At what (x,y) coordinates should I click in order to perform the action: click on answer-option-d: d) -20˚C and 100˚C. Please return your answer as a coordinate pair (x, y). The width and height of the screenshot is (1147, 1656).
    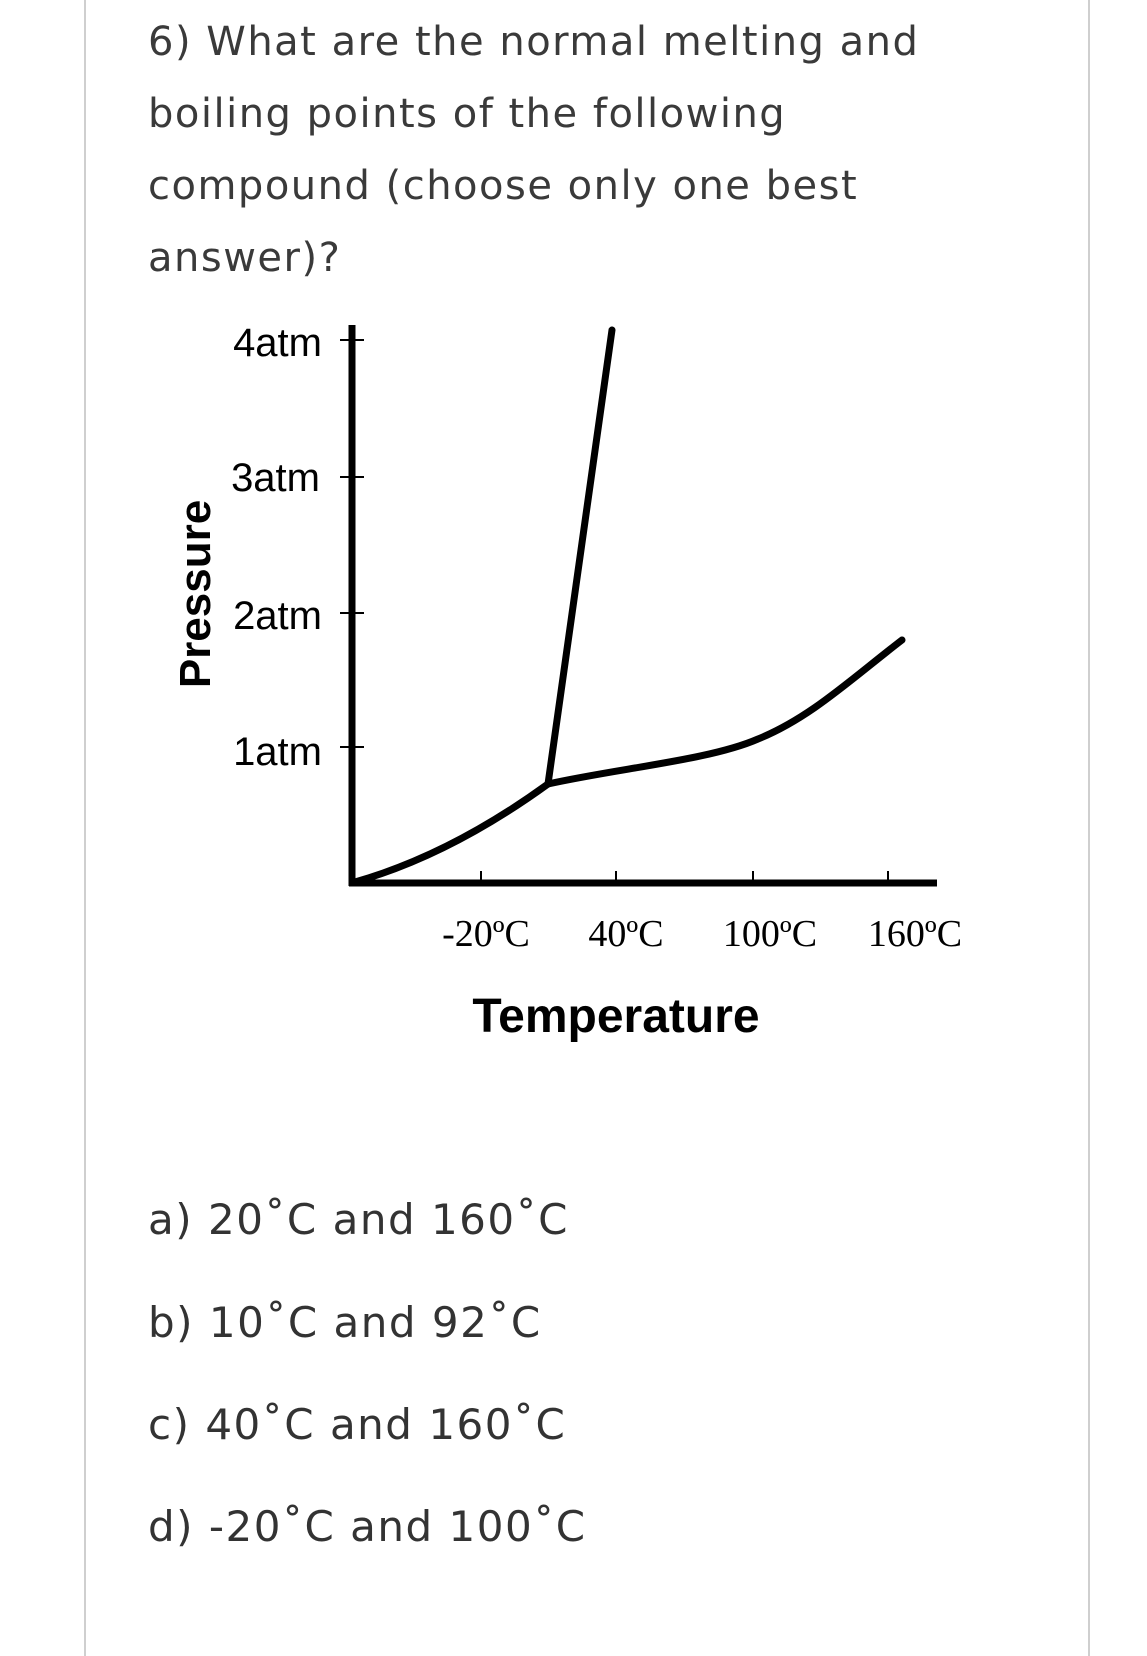
    Looking at the image, I should click on (367, 1526).